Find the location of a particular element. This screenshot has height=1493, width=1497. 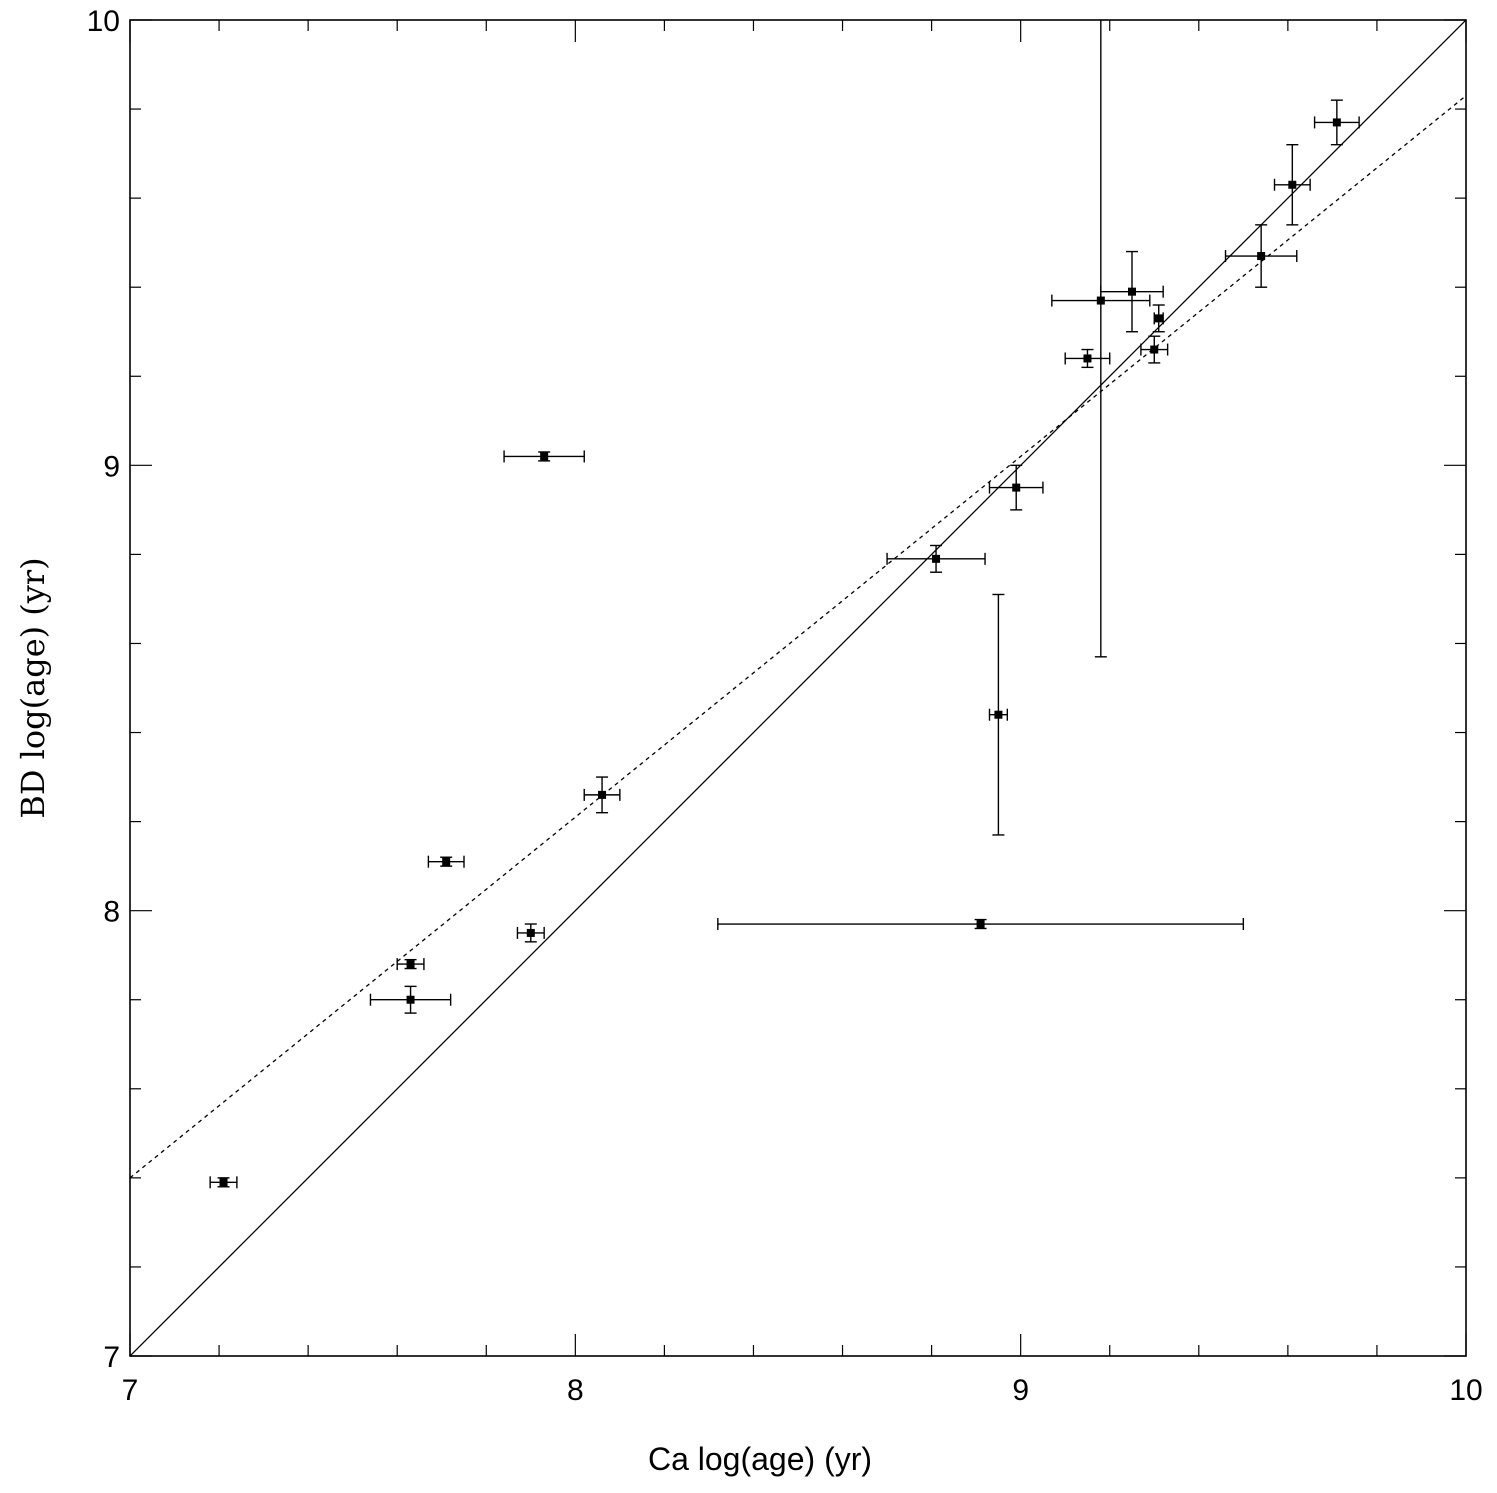

y-tick-label: 8 is located at coordinates (111, 912).